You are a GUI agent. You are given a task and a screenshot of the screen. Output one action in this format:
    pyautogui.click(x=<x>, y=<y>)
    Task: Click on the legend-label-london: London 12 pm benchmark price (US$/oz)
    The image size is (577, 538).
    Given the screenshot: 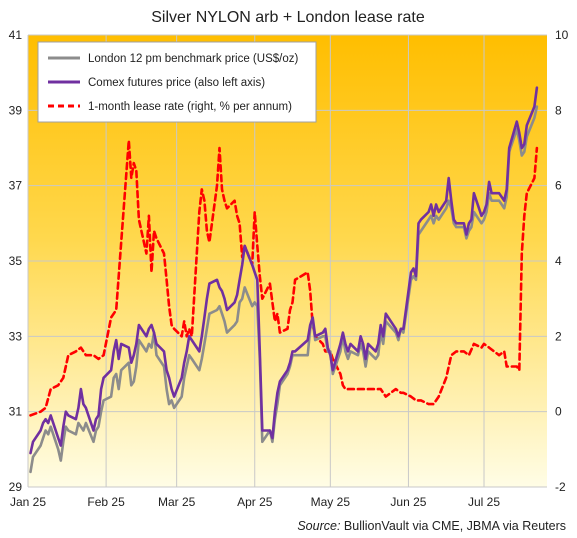 What is the action you would take?
    pyautogui.click(x=193, y=59)
    